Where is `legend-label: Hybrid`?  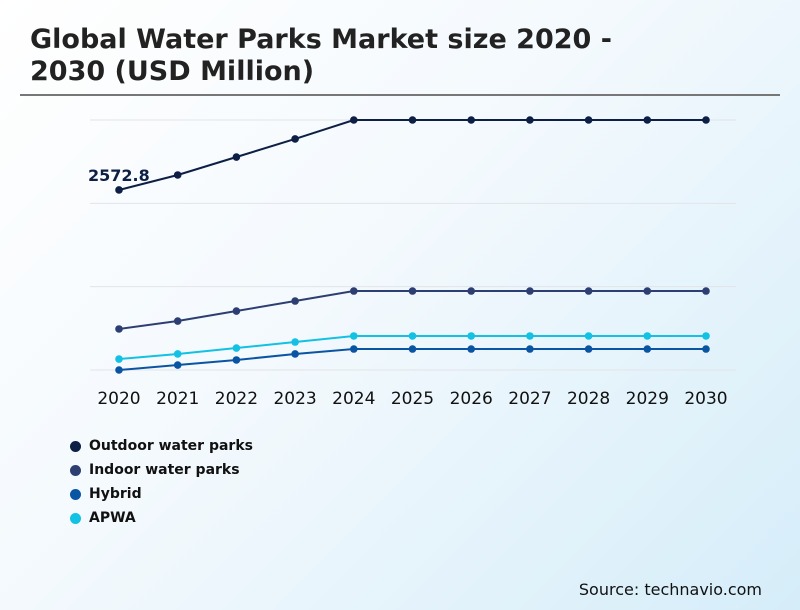
legend-label: Hybrid is located at coordinates (115, 494).